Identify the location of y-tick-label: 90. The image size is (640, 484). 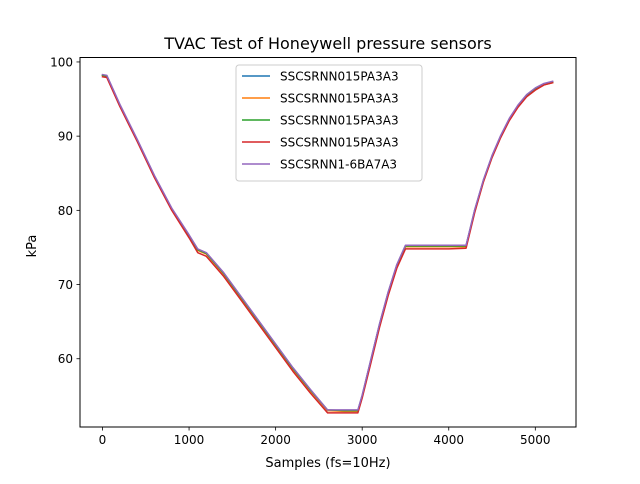
(65, 137).